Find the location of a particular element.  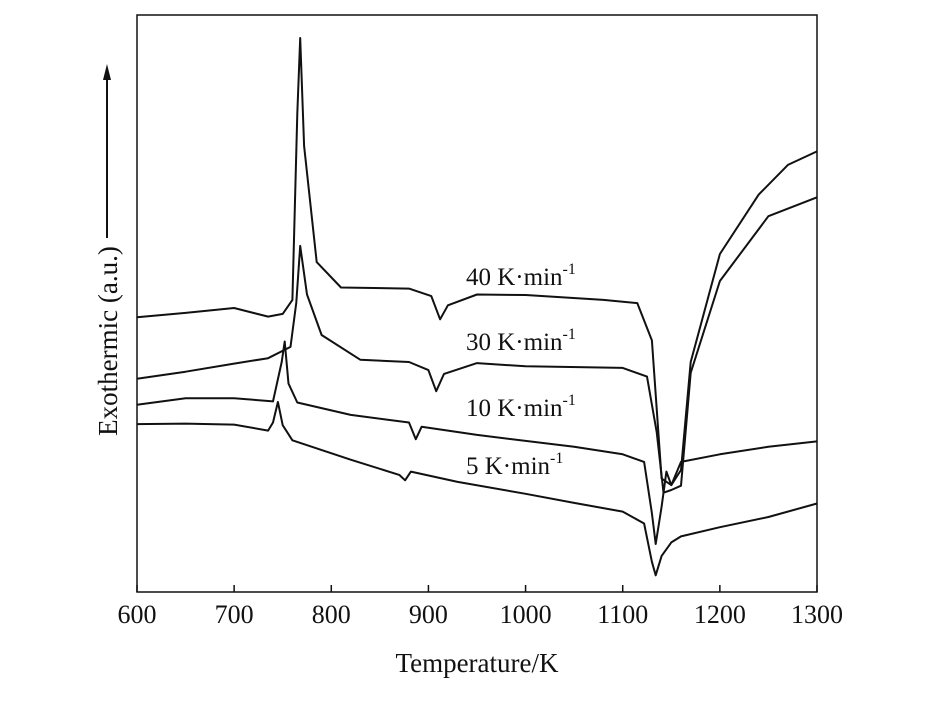

x-tick-label: 600 is located at coordinates (137, 614).